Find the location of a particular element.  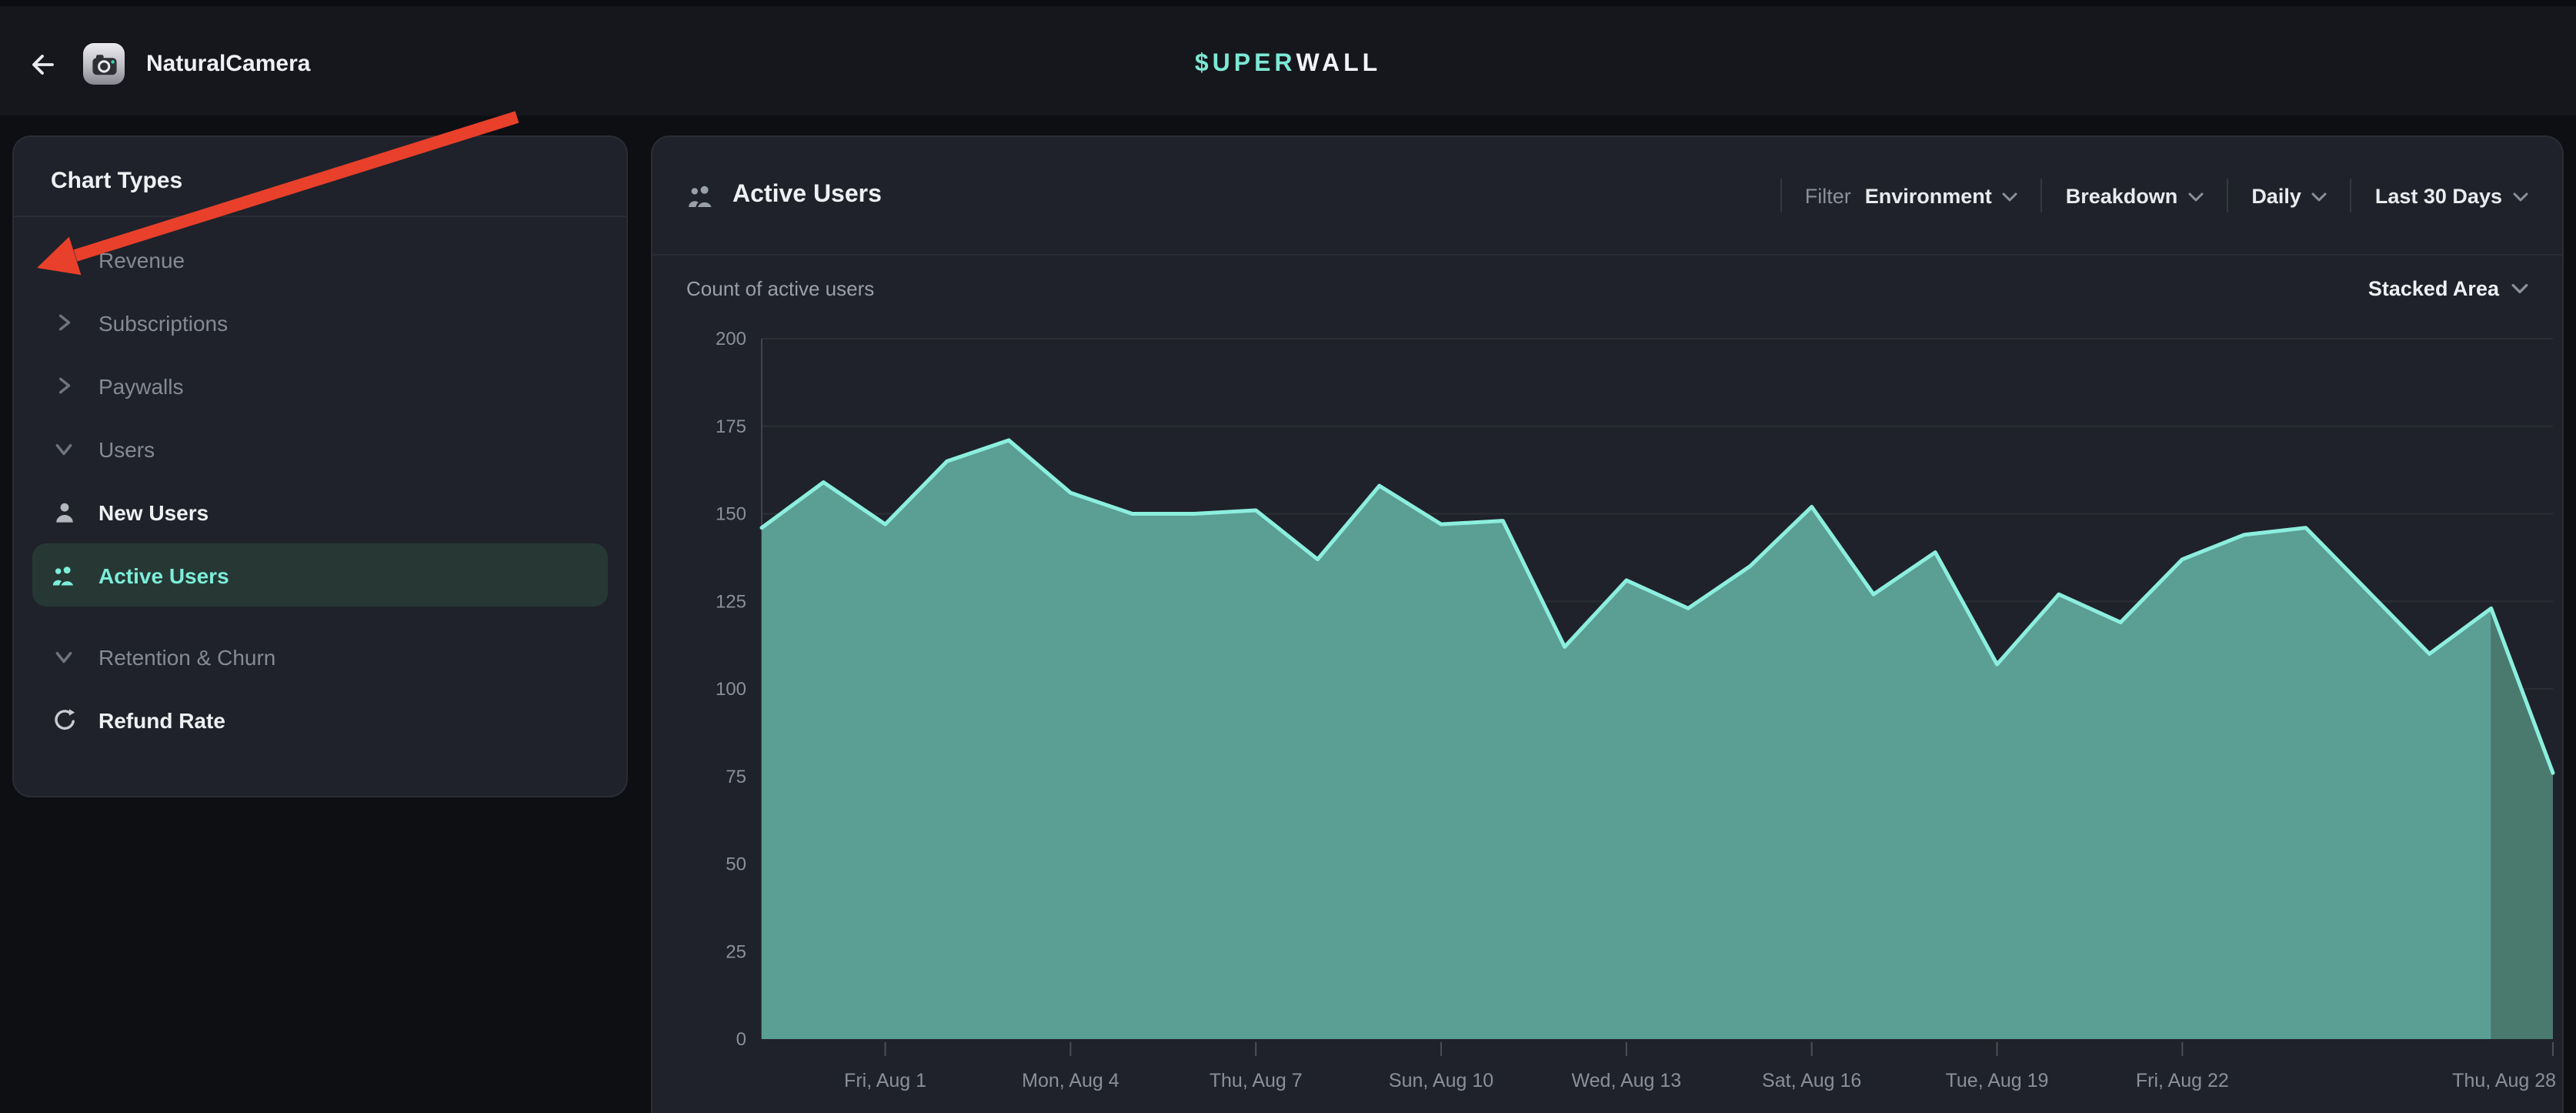

sidebar-item-users: Users is located at coordinates (320, 448).